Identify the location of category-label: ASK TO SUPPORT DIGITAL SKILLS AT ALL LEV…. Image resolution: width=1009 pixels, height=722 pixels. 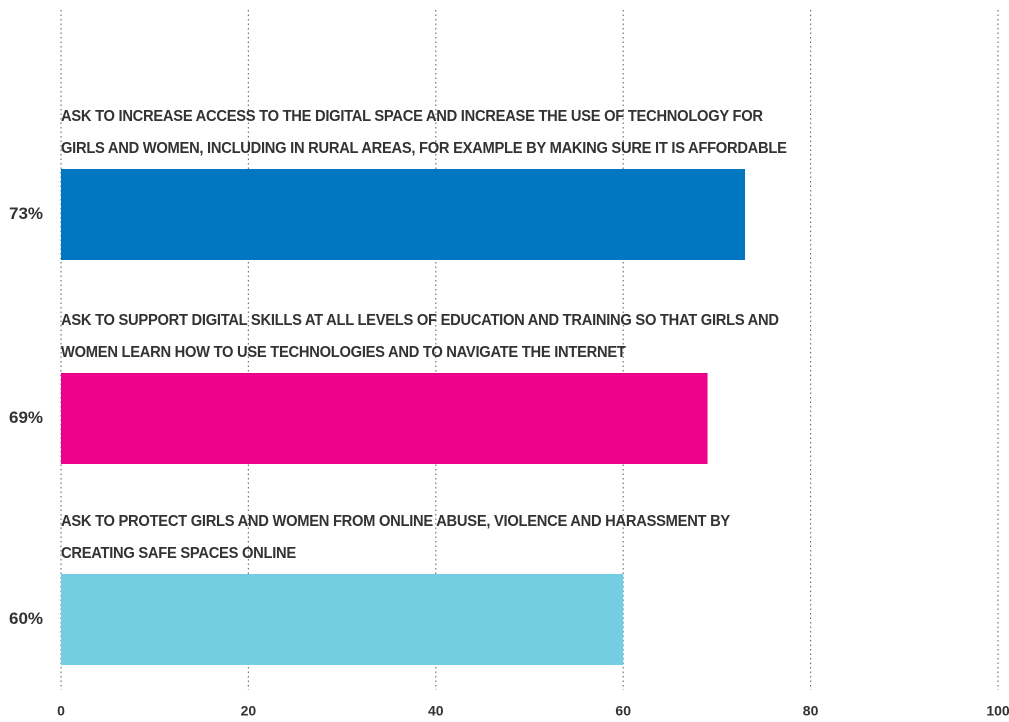
(420, 336).